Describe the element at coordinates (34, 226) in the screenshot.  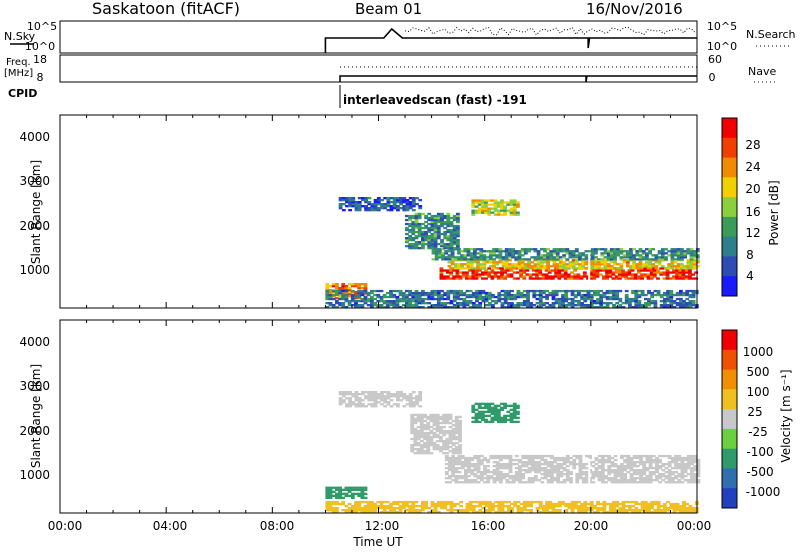
I see `power-ytick-2000: 2000` at that location.